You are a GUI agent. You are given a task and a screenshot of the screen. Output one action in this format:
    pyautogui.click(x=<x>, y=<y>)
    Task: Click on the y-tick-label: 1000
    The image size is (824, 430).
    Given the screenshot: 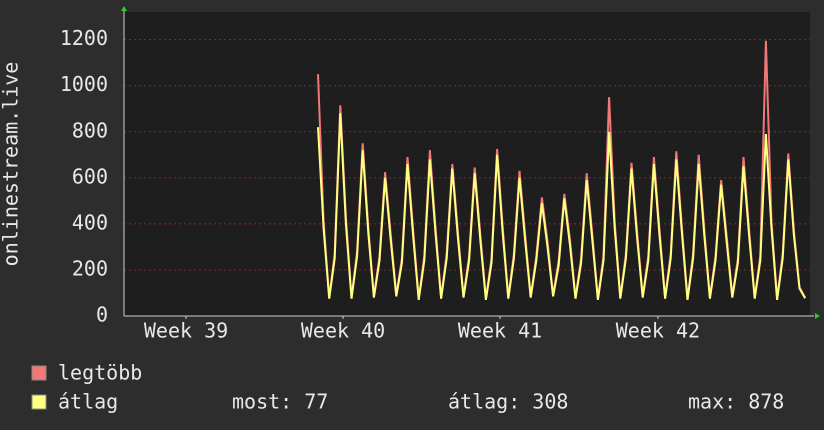 What is the action you would take?
    pyautogui.click(x=84, y=84)
    